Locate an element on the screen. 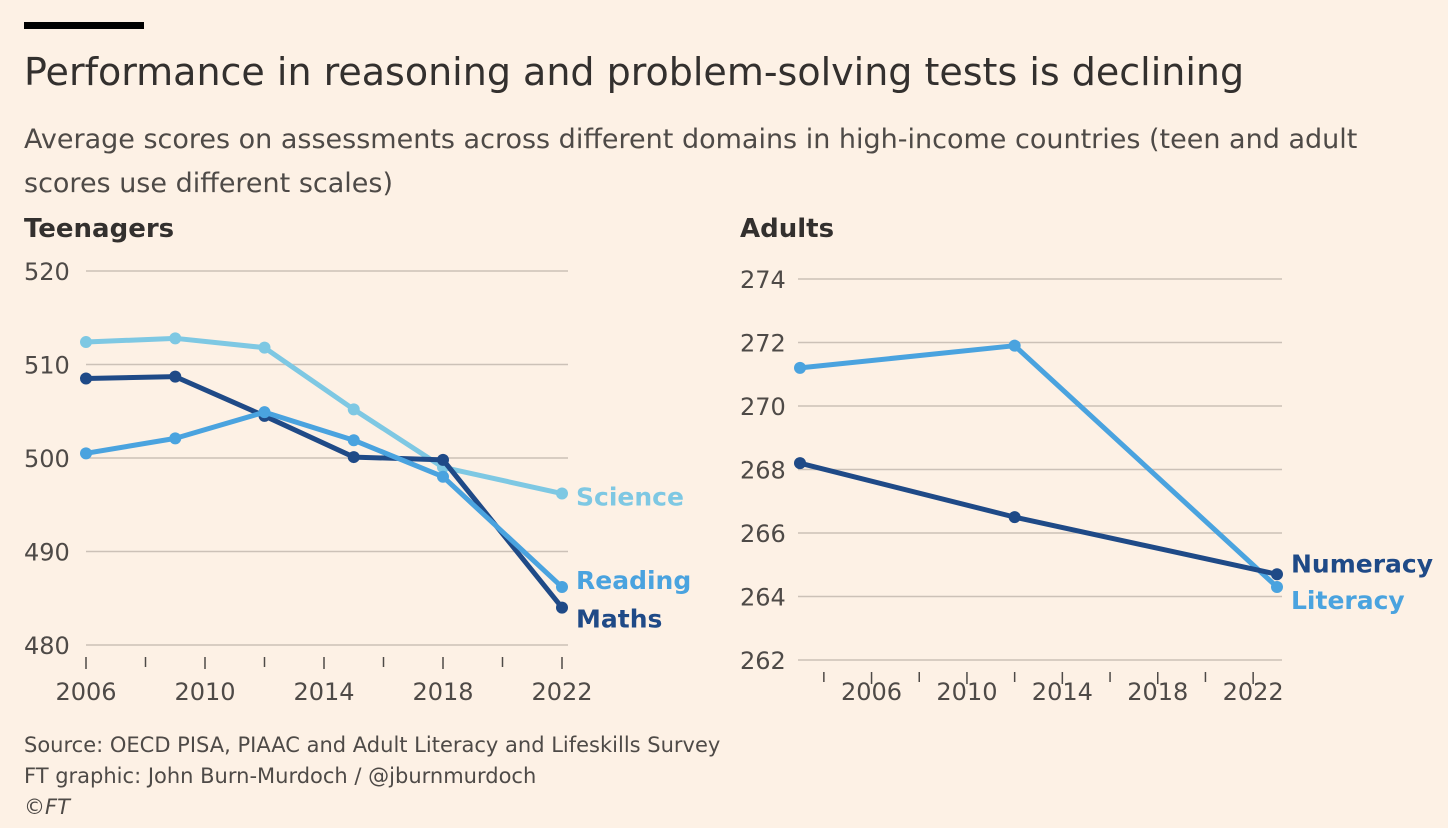 Image resolution: width=1448 pixels, height=828 pixels. teen-y-tick-label: 480 is located at coordinates (47, 646).